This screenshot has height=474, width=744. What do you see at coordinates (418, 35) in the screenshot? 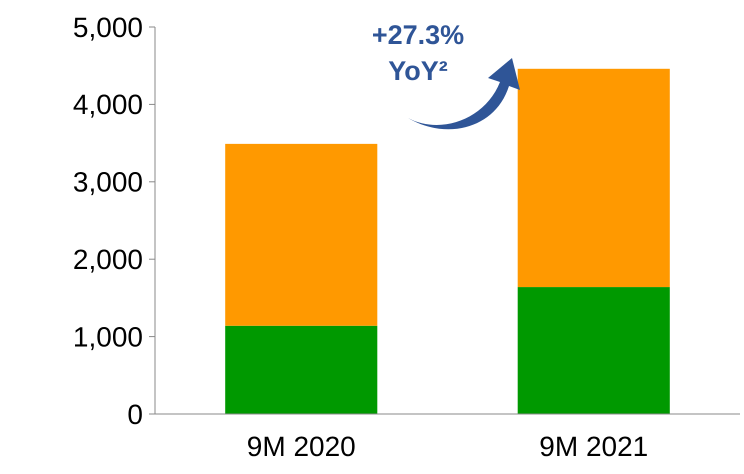
I see `annotation: +27.3%` at bounding box center [418, 35].